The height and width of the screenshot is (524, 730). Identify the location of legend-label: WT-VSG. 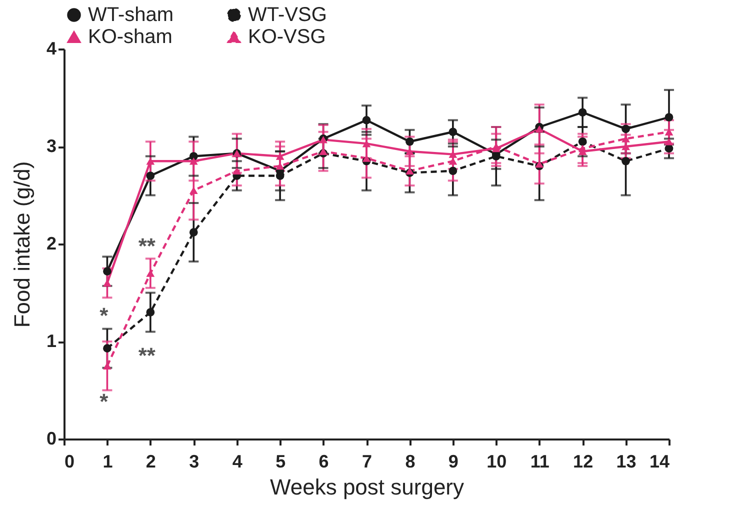
(287, 15).